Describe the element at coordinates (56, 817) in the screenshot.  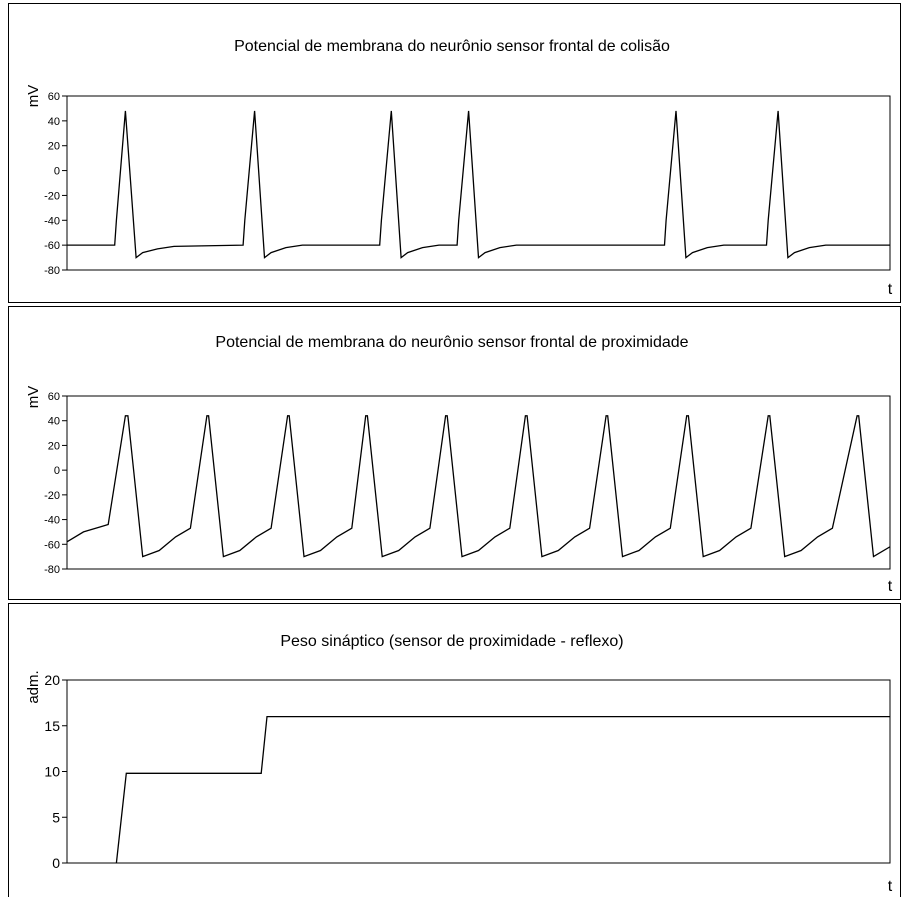
I see `y-tick-label: 5` at that location.